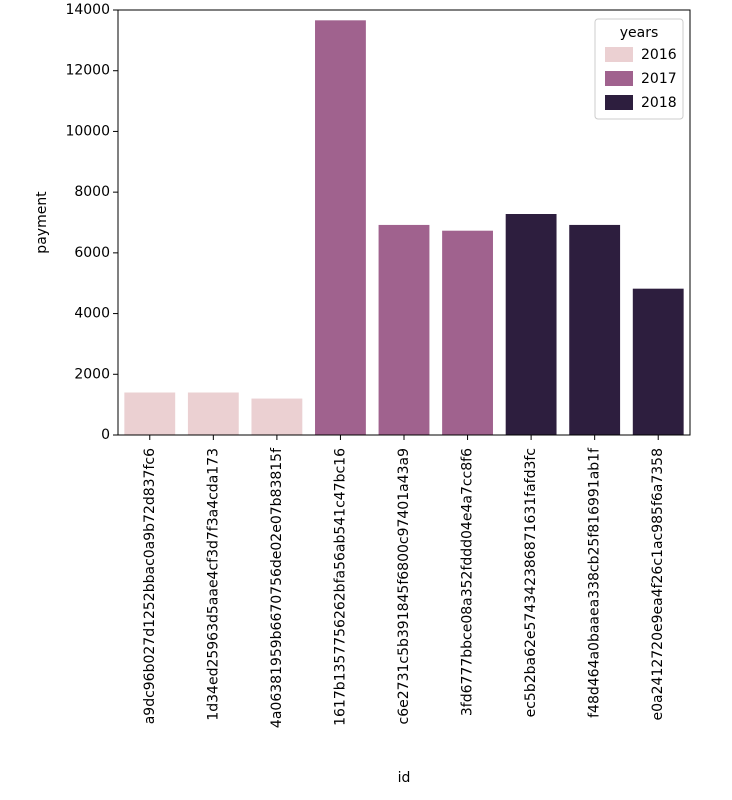  What do you see at coordinates (150, 586) in the screenshot?
I see `x-tick-label: a9dc96b027d1252bbac0a9b72d837fc6` at bounding box center [150, 586].